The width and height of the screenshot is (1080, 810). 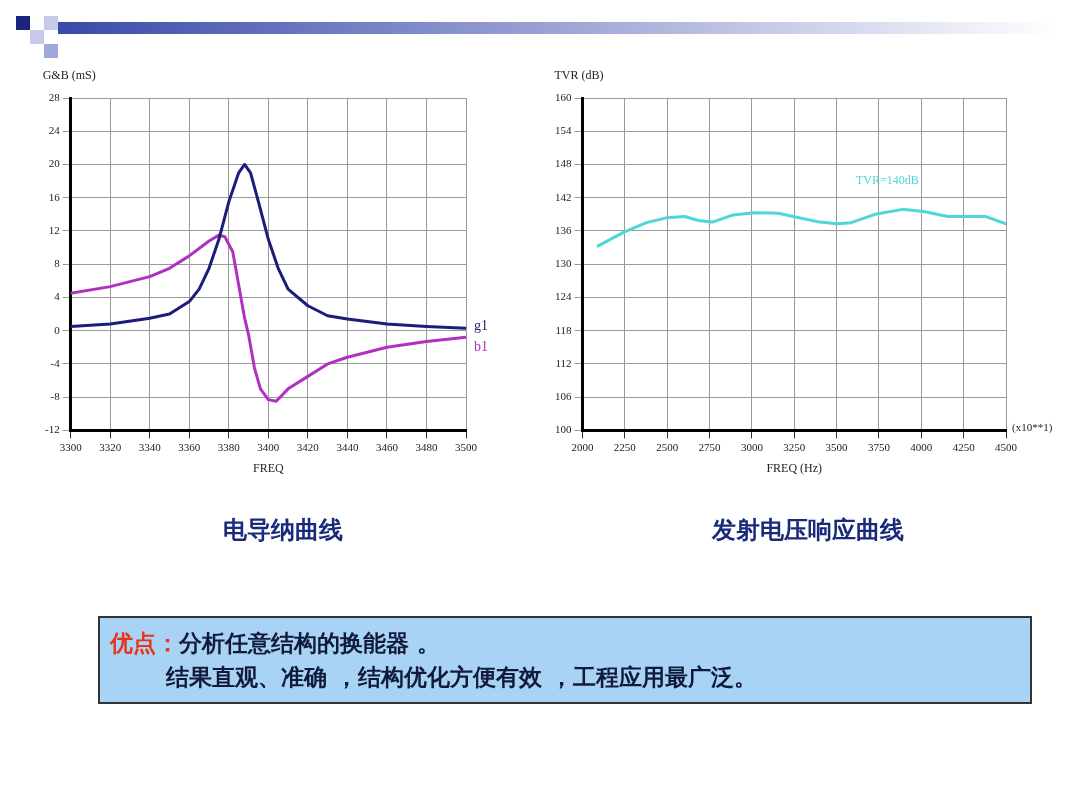 I want to click on x-tick-label: 3000, so click(x=752, y=446).